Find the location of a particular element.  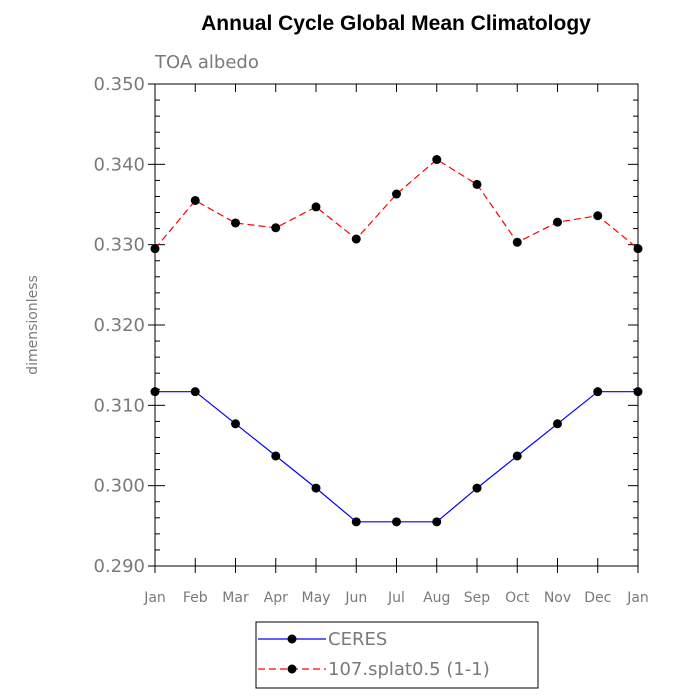

x-tick-label: Apr is located at coordinates (276, 598).